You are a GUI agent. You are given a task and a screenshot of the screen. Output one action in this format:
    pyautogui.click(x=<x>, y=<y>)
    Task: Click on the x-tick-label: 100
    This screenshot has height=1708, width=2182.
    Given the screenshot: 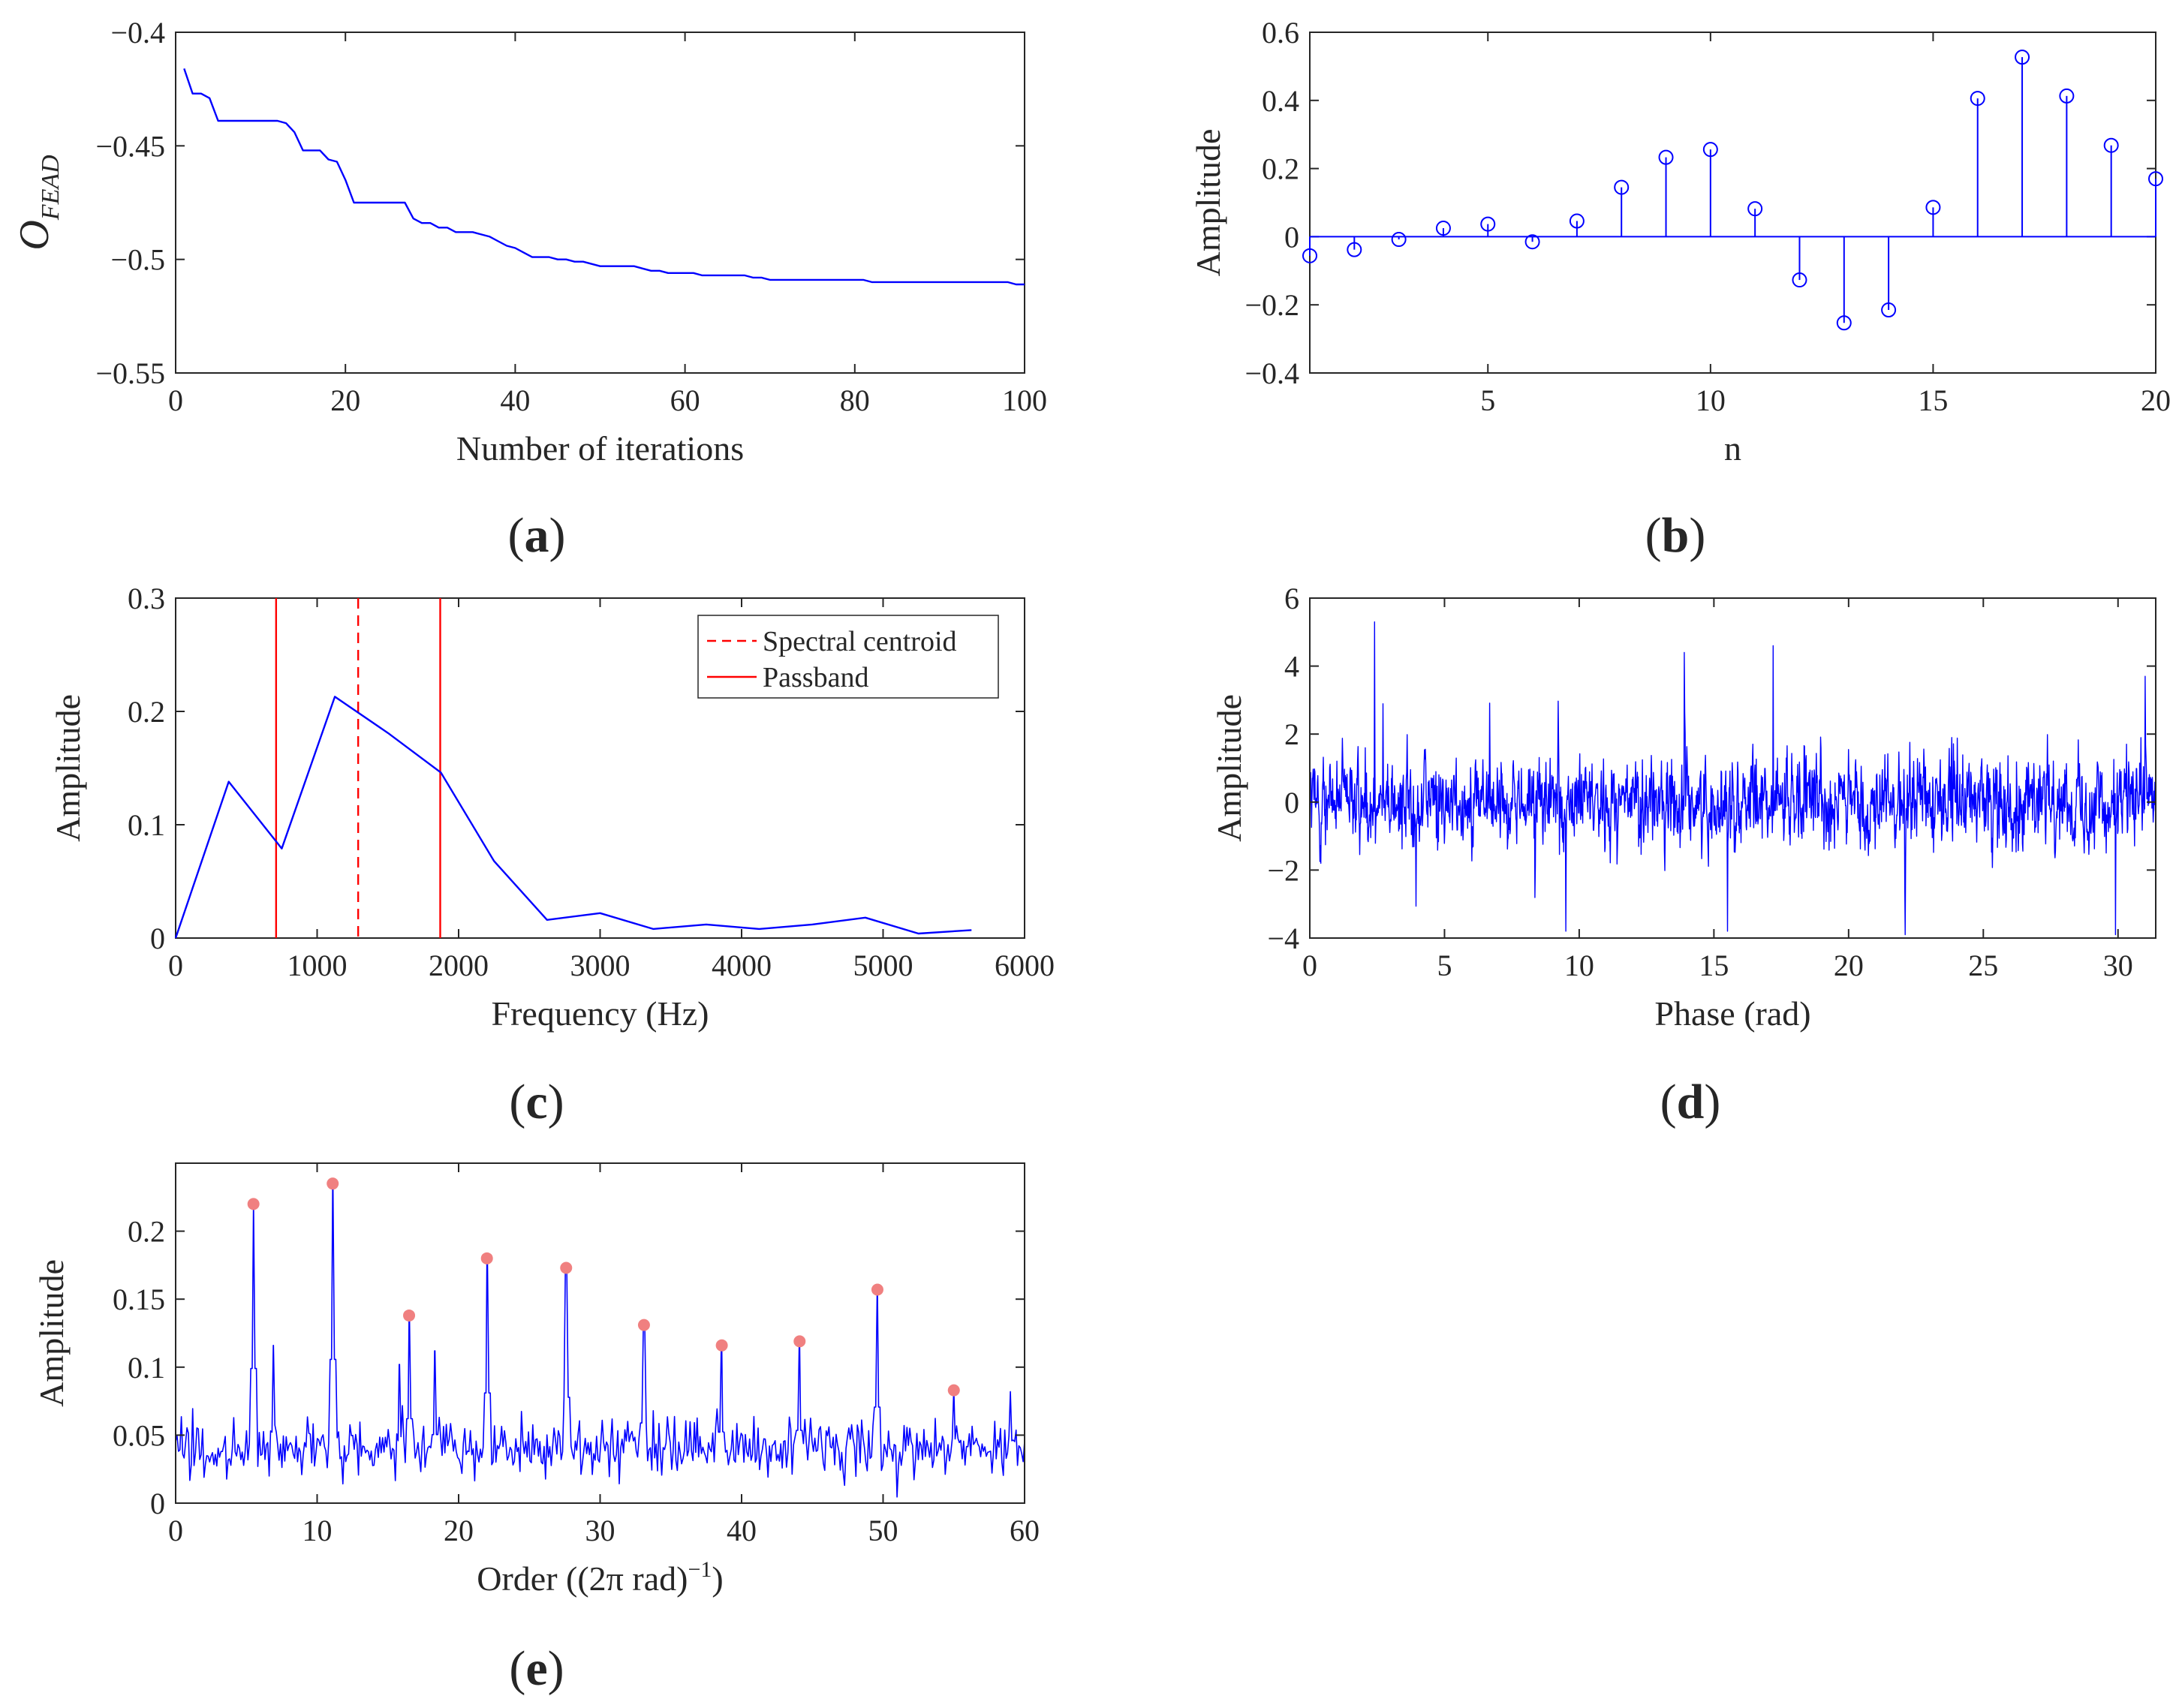 What is the action you would take?
    pyautogui.click(x=1024, y=400)
    